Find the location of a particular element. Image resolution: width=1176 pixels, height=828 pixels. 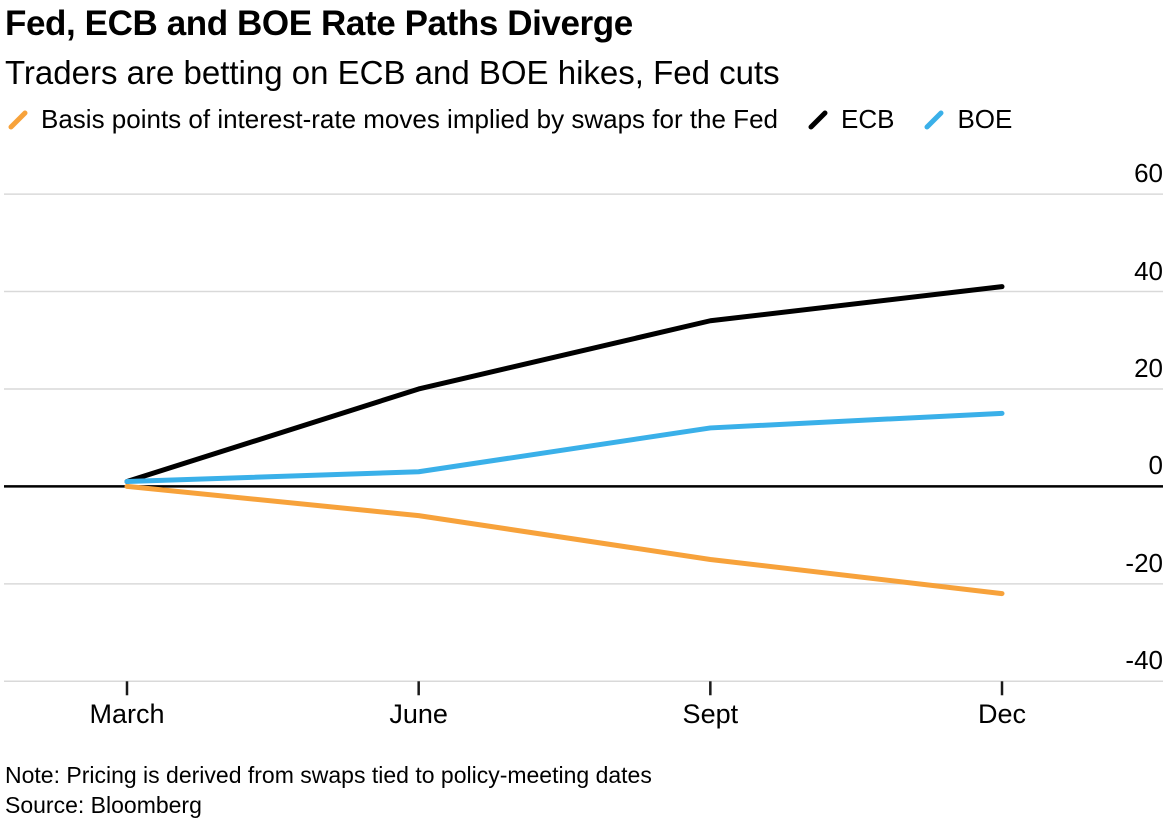

y-axis-tick-label: 40 is located at coordinates (1148, 270).